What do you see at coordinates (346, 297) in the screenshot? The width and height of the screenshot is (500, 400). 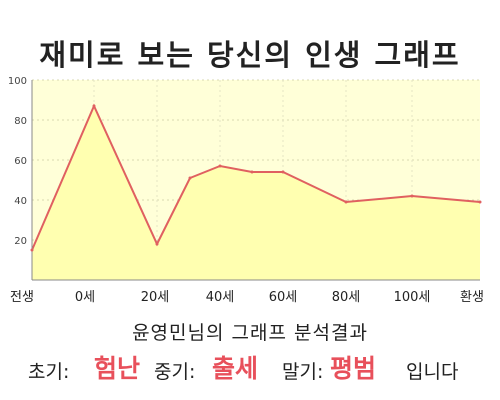 I see `x-tick-label: 80세` at bounding box center [346, 297].